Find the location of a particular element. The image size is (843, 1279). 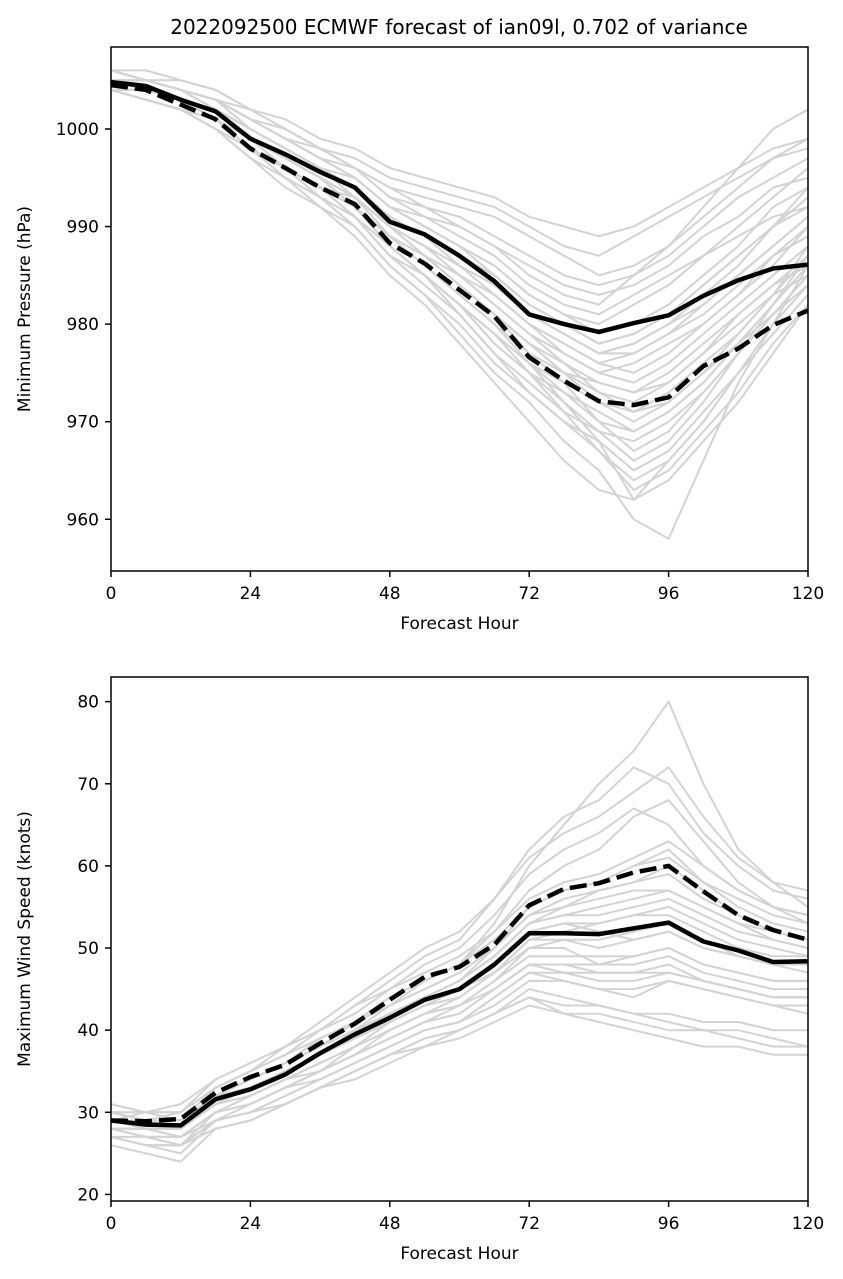

pressure-x-tick-label: 96 is located at coordinates (669, 594).